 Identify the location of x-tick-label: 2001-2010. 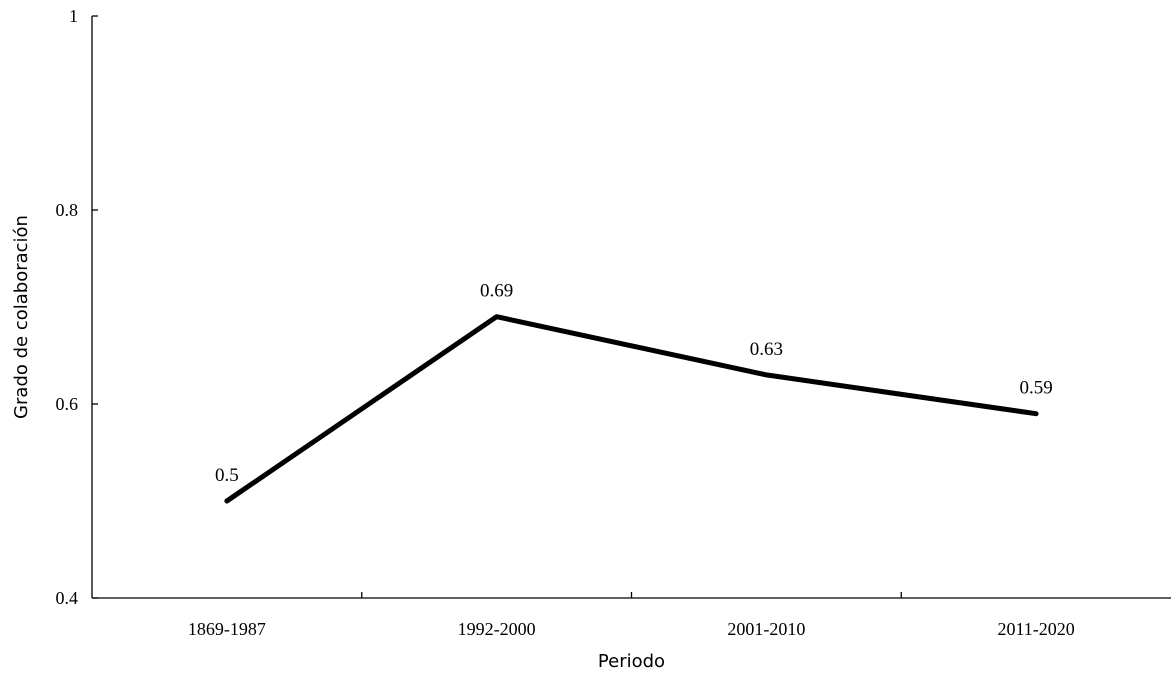
(766, 629).